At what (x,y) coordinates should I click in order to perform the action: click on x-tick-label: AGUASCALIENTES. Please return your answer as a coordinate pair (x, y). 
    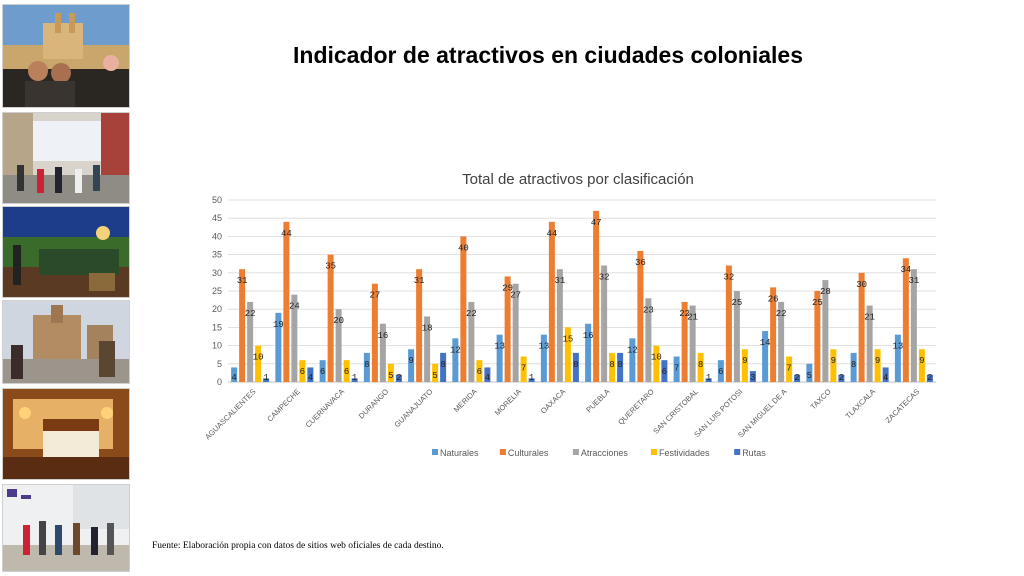
    Looking at the image, I should click on (230, 414).